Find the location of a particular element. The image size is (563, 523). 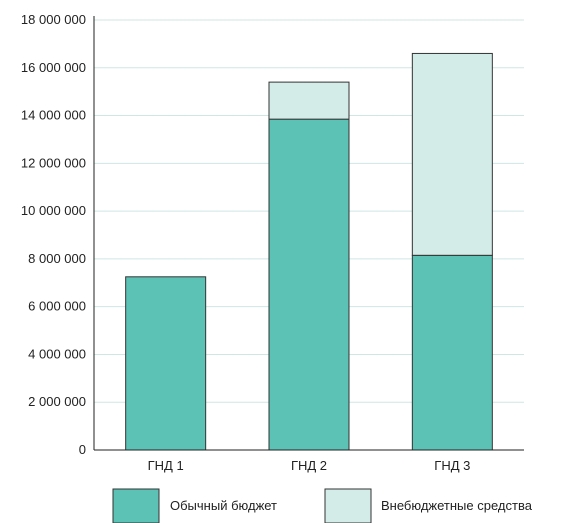

x-tick-label: ГНД 3 is located at coordinates (452, 465).